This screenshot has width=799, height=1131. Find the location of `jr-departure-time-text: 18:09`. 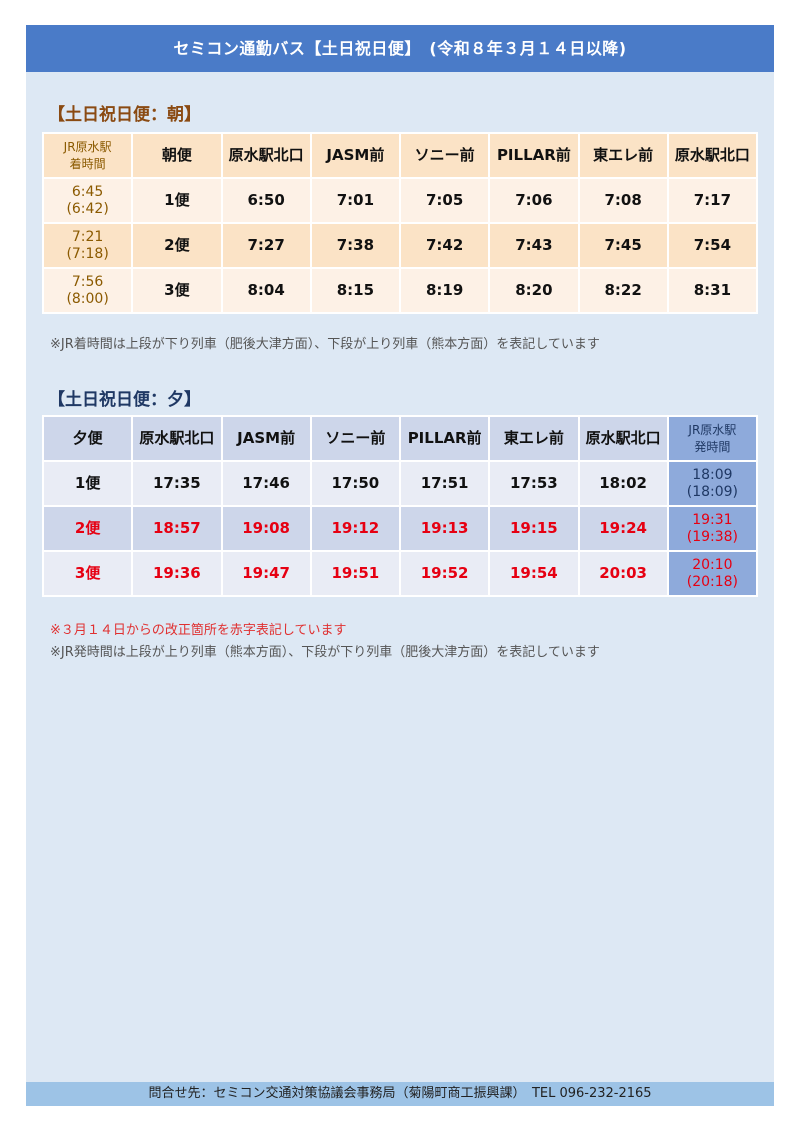

jr-departure-time-text: 18:09 is located at coordinates (712, 474).